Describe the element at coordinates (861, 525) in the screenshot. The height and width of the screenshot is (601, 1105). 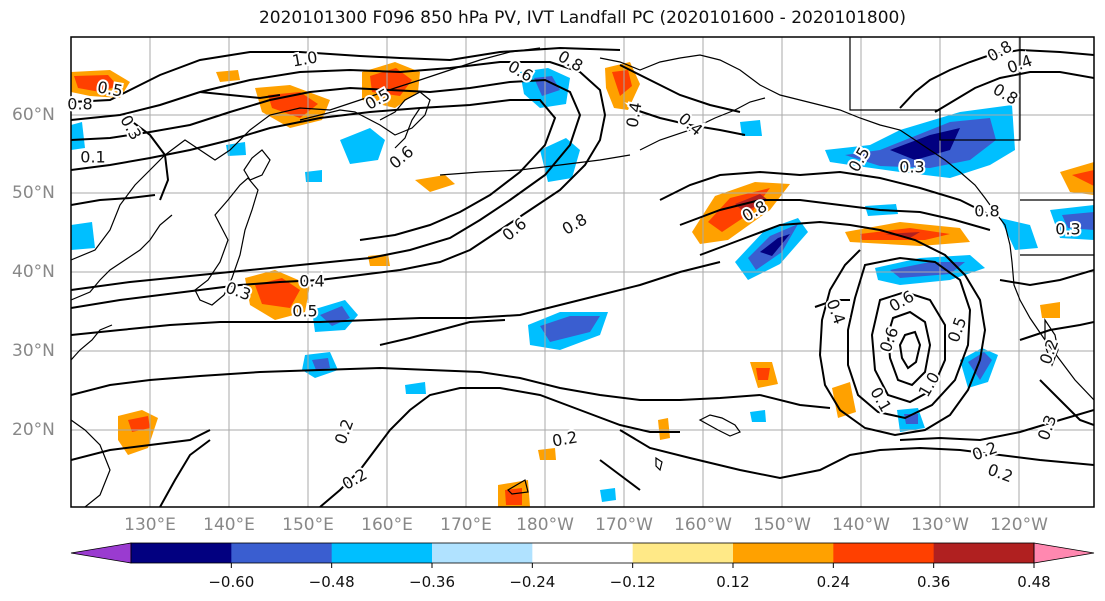
I see `longitude-label: 140°W` at that location.